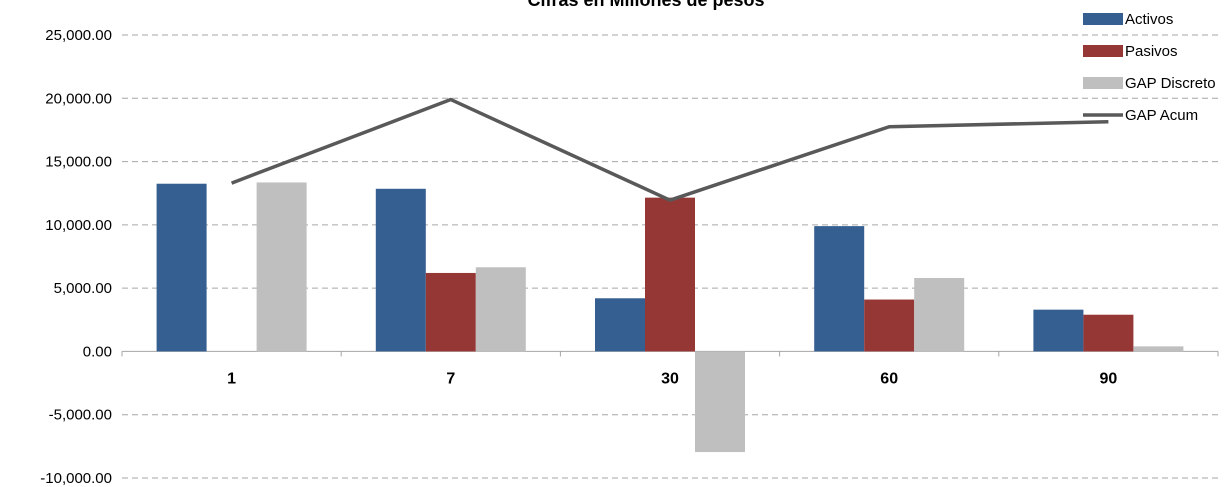 Image resolution: width=1228 pixels, height=487 pixels. I want to click on y-tick-label: 5,000.00, so click(83, 288).